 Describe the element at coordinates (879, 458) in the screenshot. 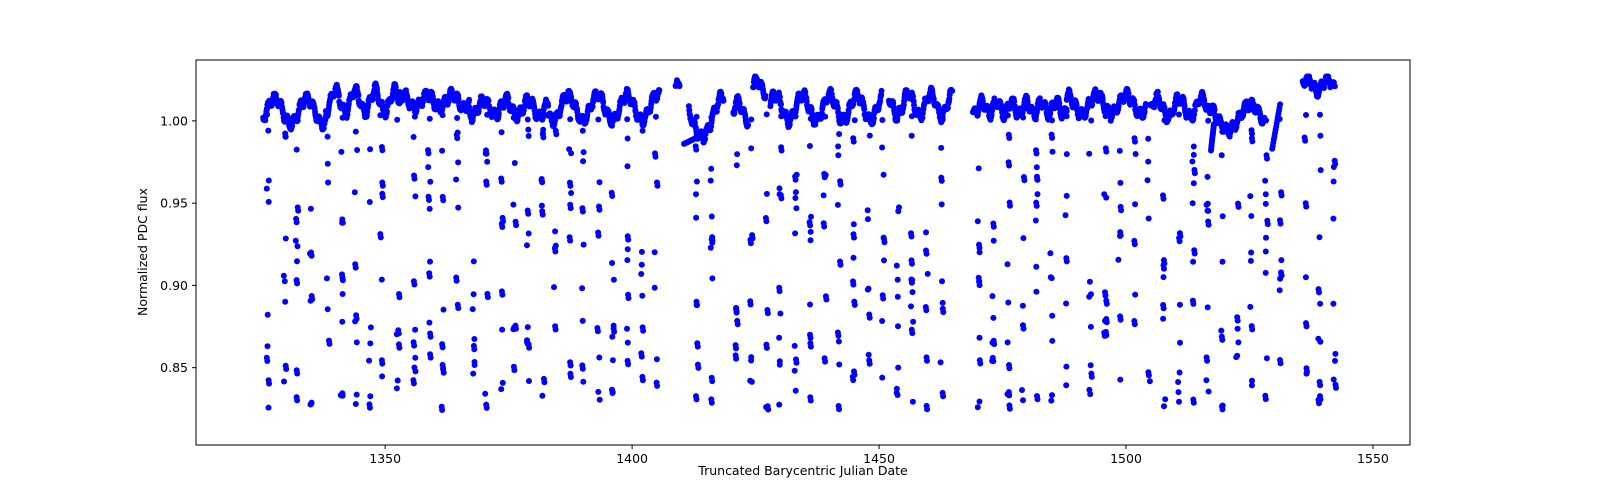

I see `x-tick-label: 1450` at that location.